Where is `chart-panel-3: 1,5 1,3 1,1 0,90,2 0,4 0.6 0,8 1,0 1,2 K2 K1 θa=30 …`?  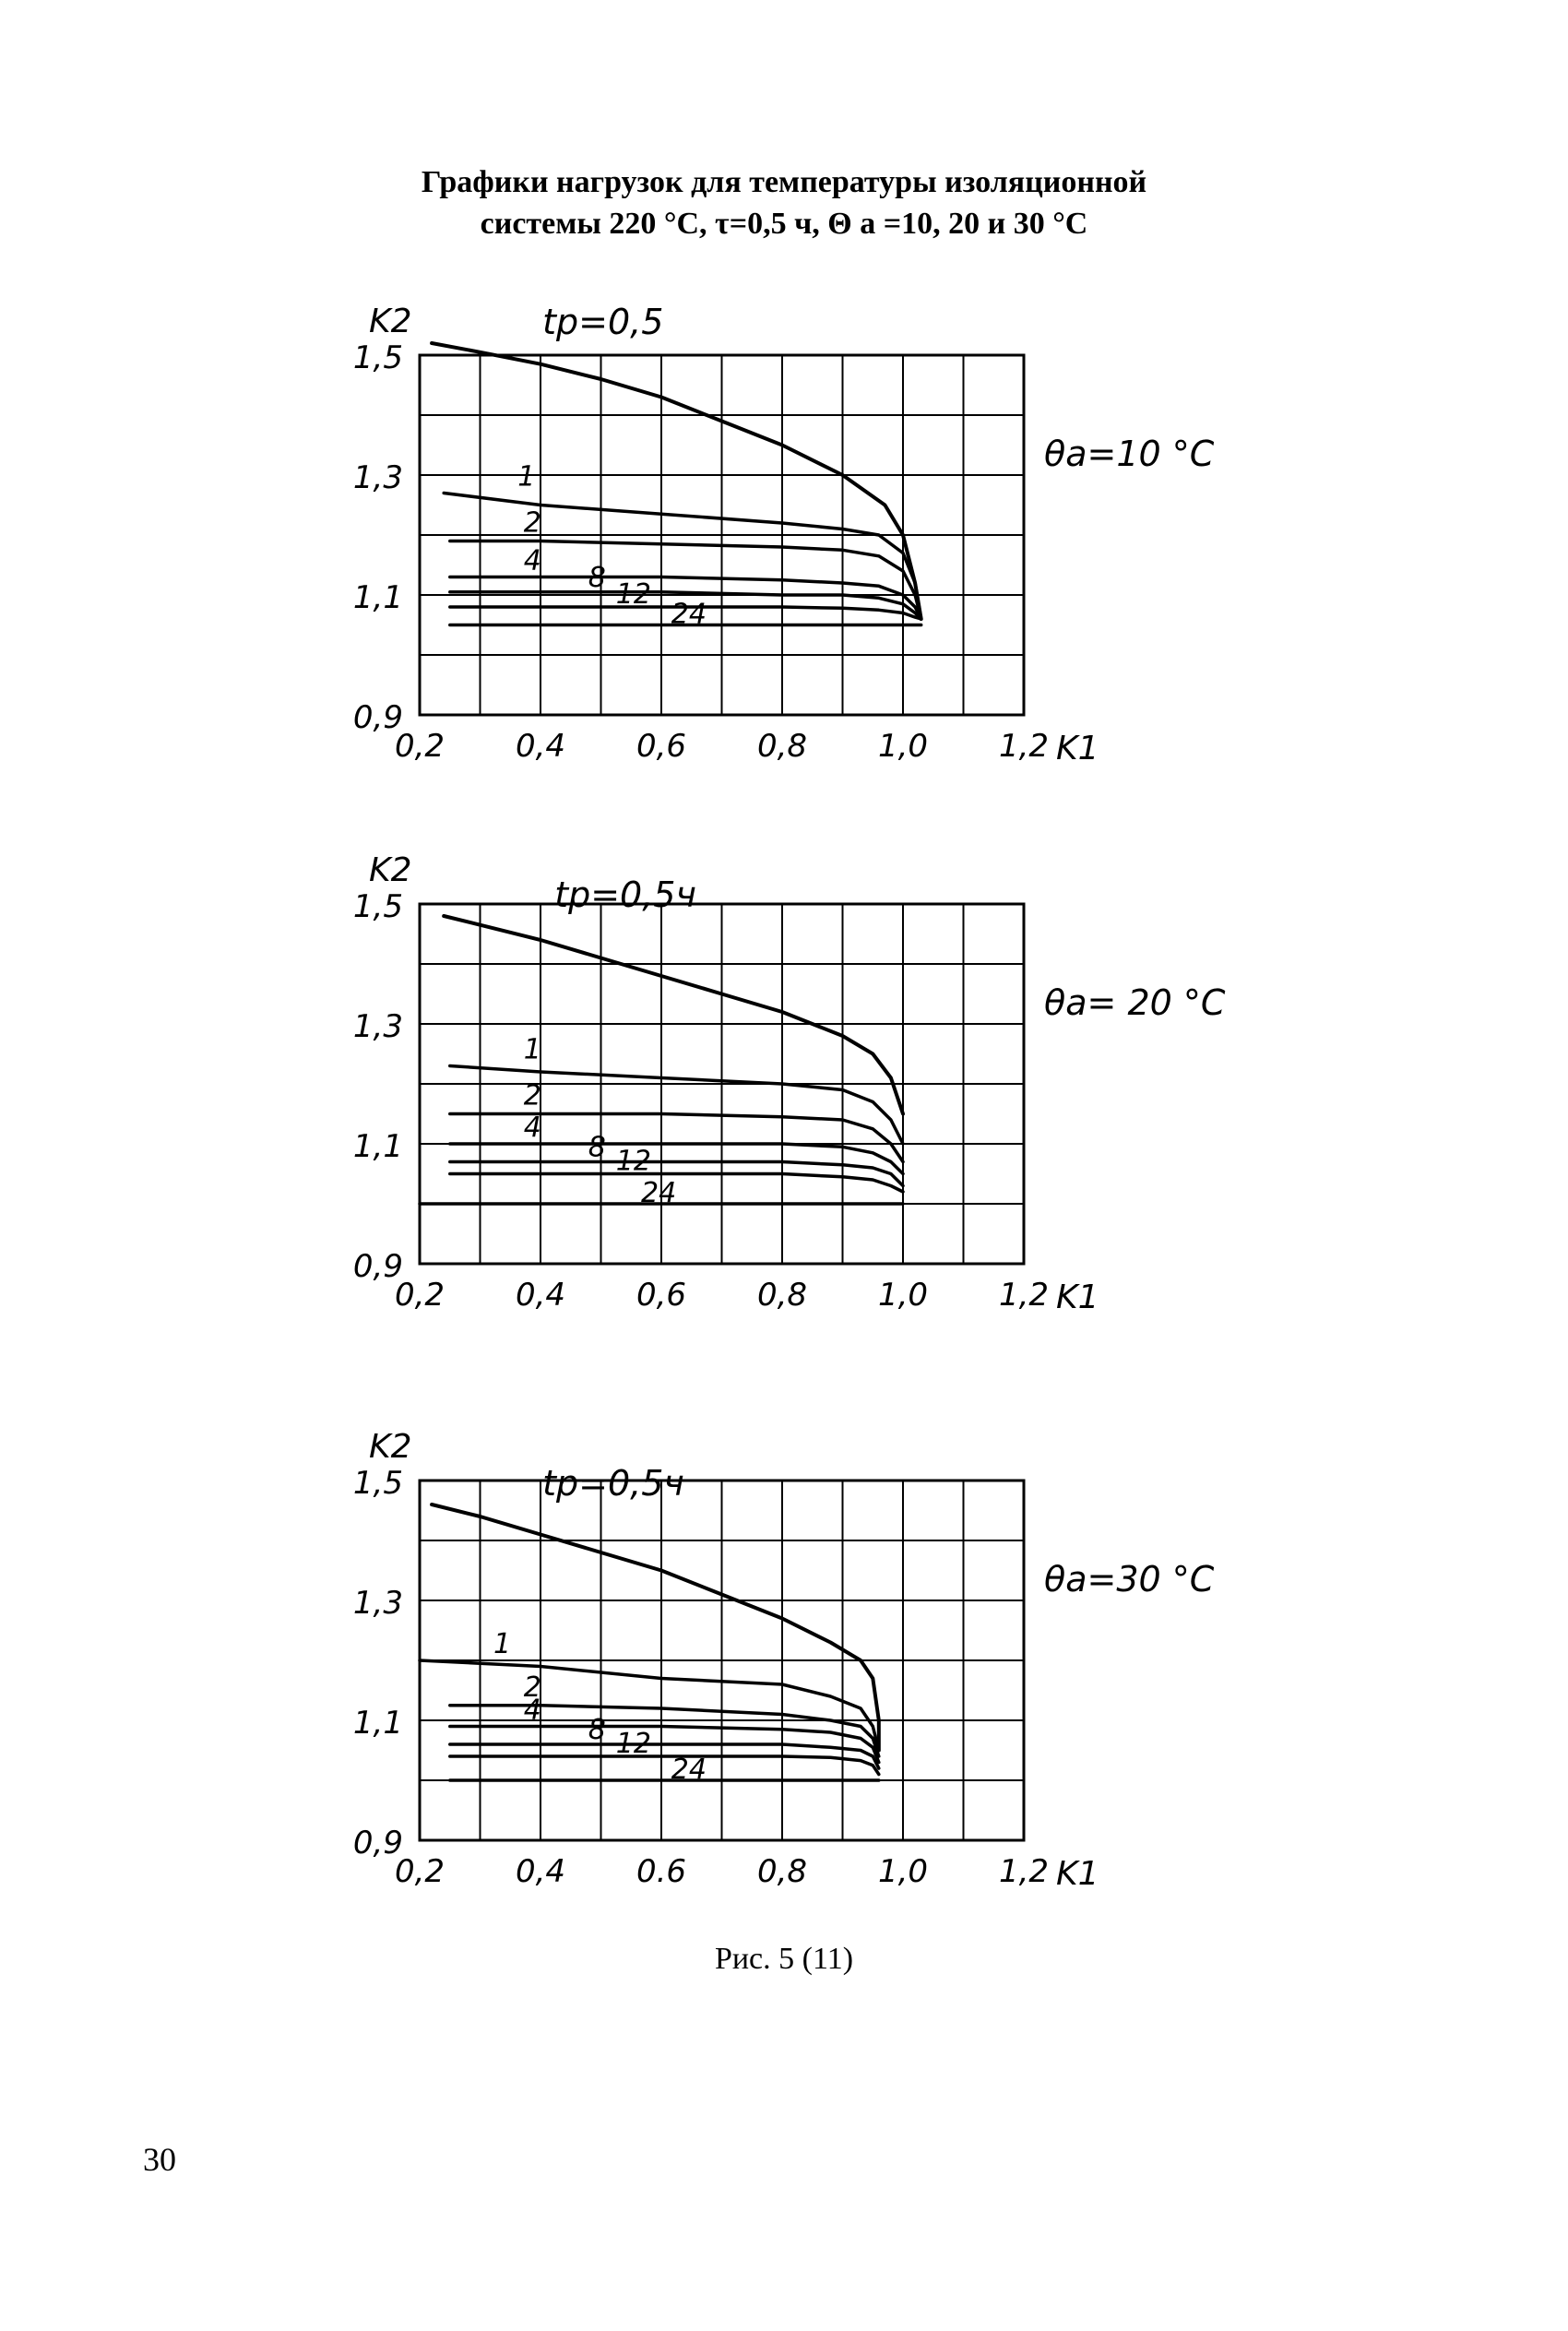 chart-panel-3: 1,5 1,3 1,1 0,90,2 0,4 0.6 0,8 1,0 1,2 K2 K1 θa=30 … is located at coordinates (784, 1661).